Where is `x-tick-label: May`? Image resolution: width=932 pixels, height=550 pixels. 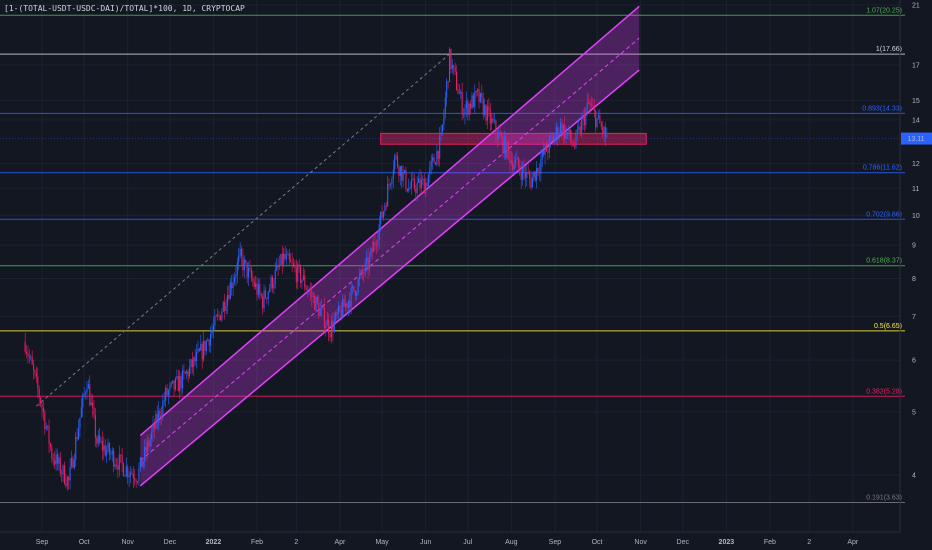
x-tick-label: May is located at coordinates (382, 542).